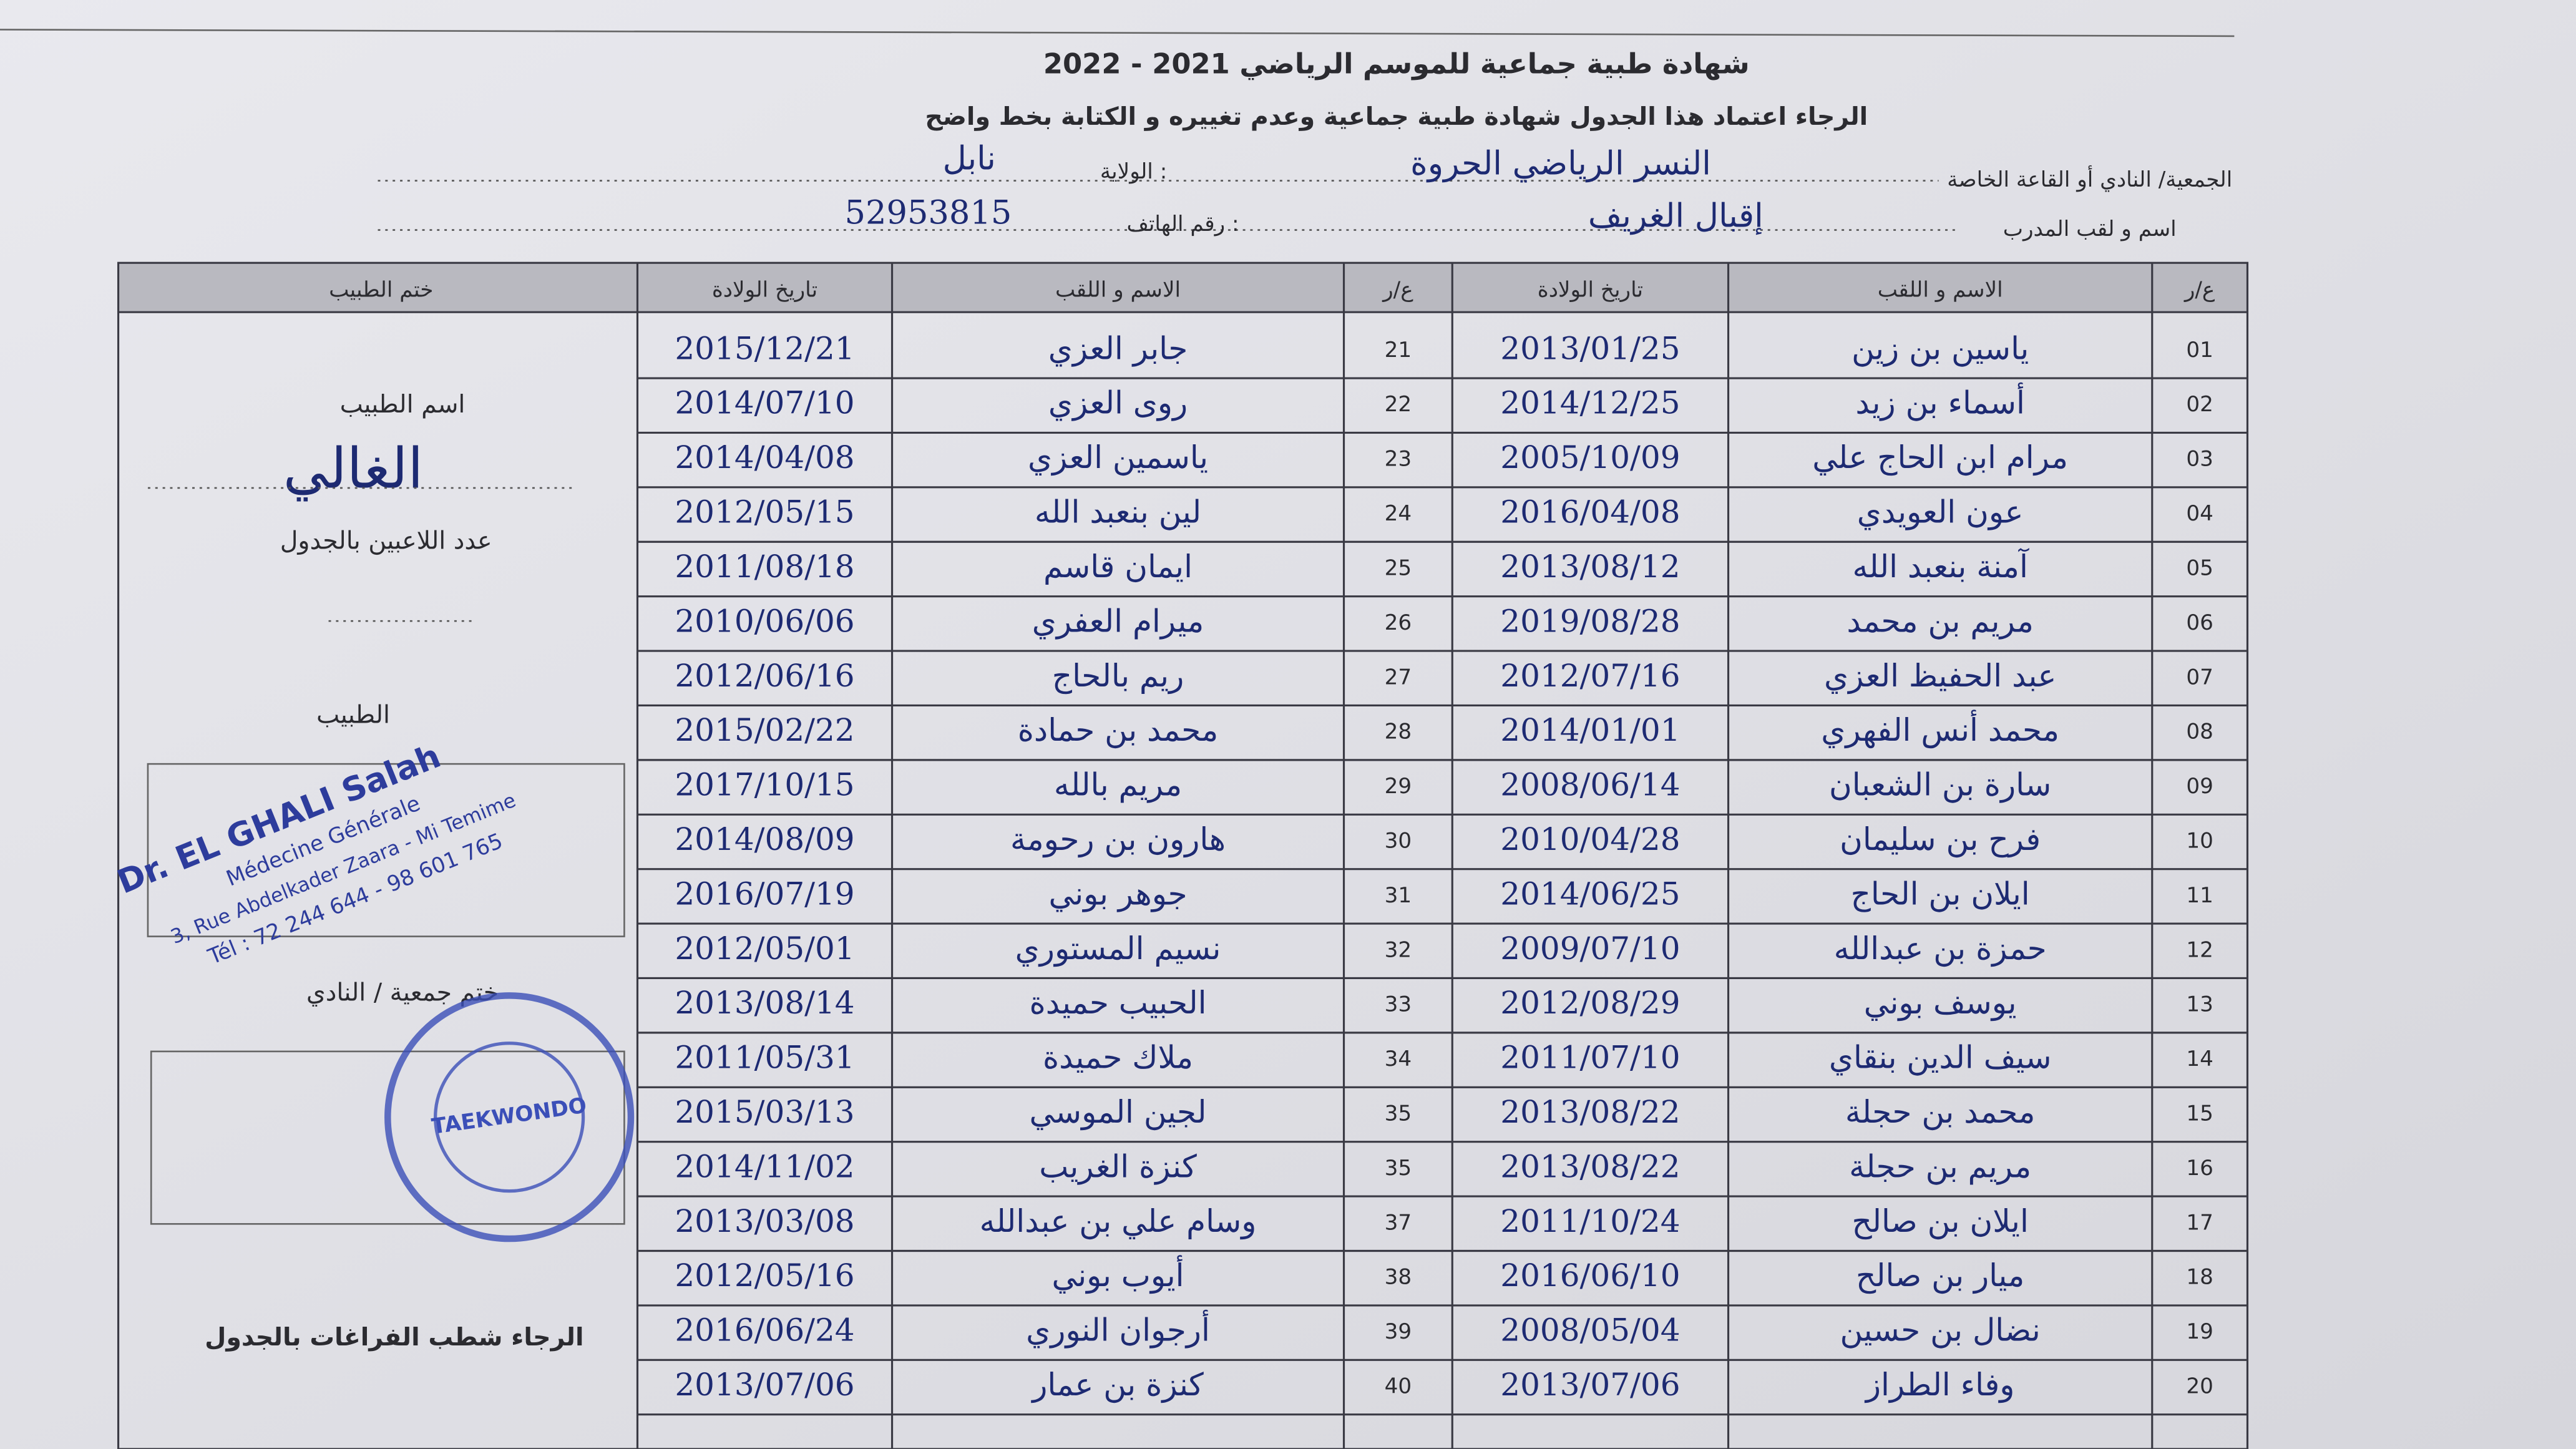 The image size is (2576, 1449). I want to click on row-number: 16, so click(2199, 1168).